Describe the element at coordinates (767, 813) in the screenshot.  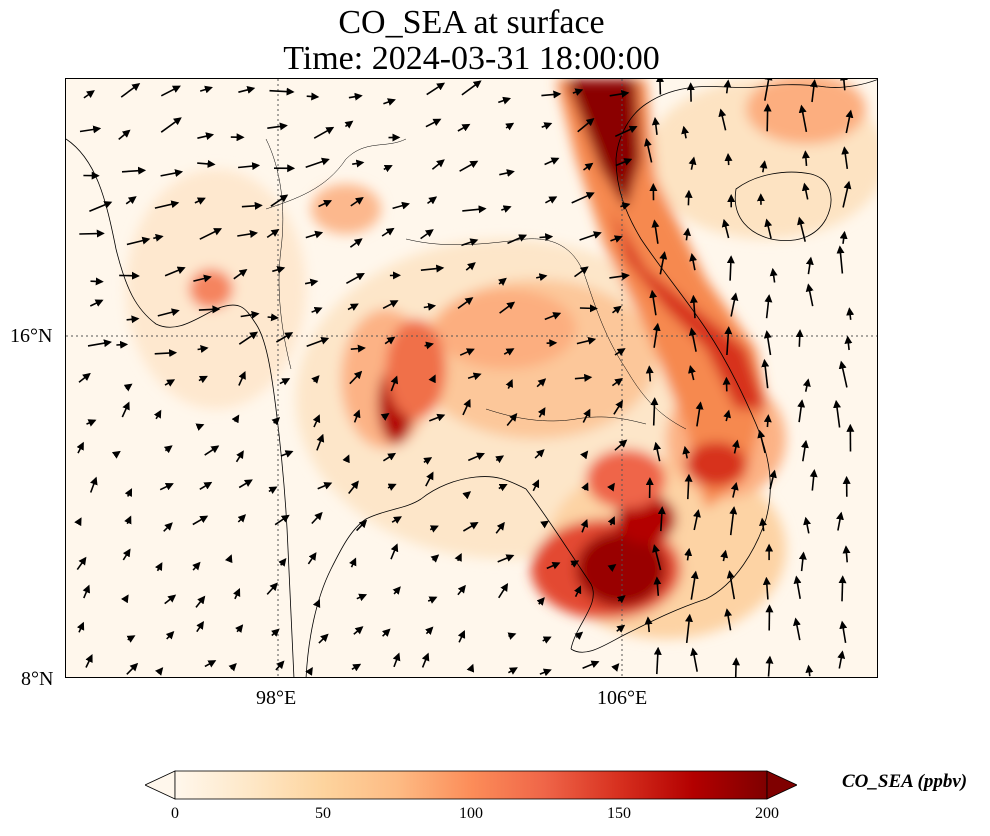
I see `colorbar-tick: 200` at that location.